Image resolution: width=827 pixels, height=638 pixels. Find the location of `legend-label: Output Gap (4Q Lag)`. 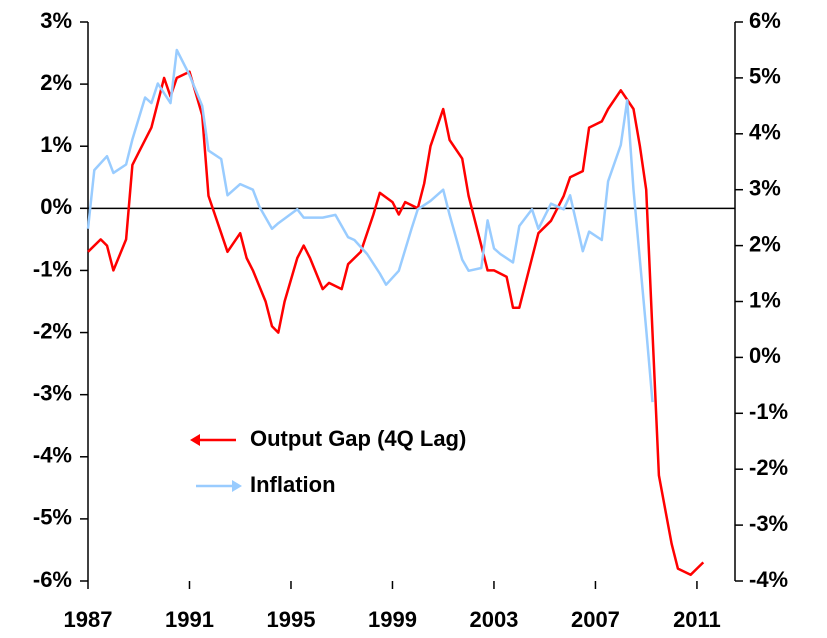

legend-label: Output Gap (4Q Lag) is located at coordinates (358, 438).